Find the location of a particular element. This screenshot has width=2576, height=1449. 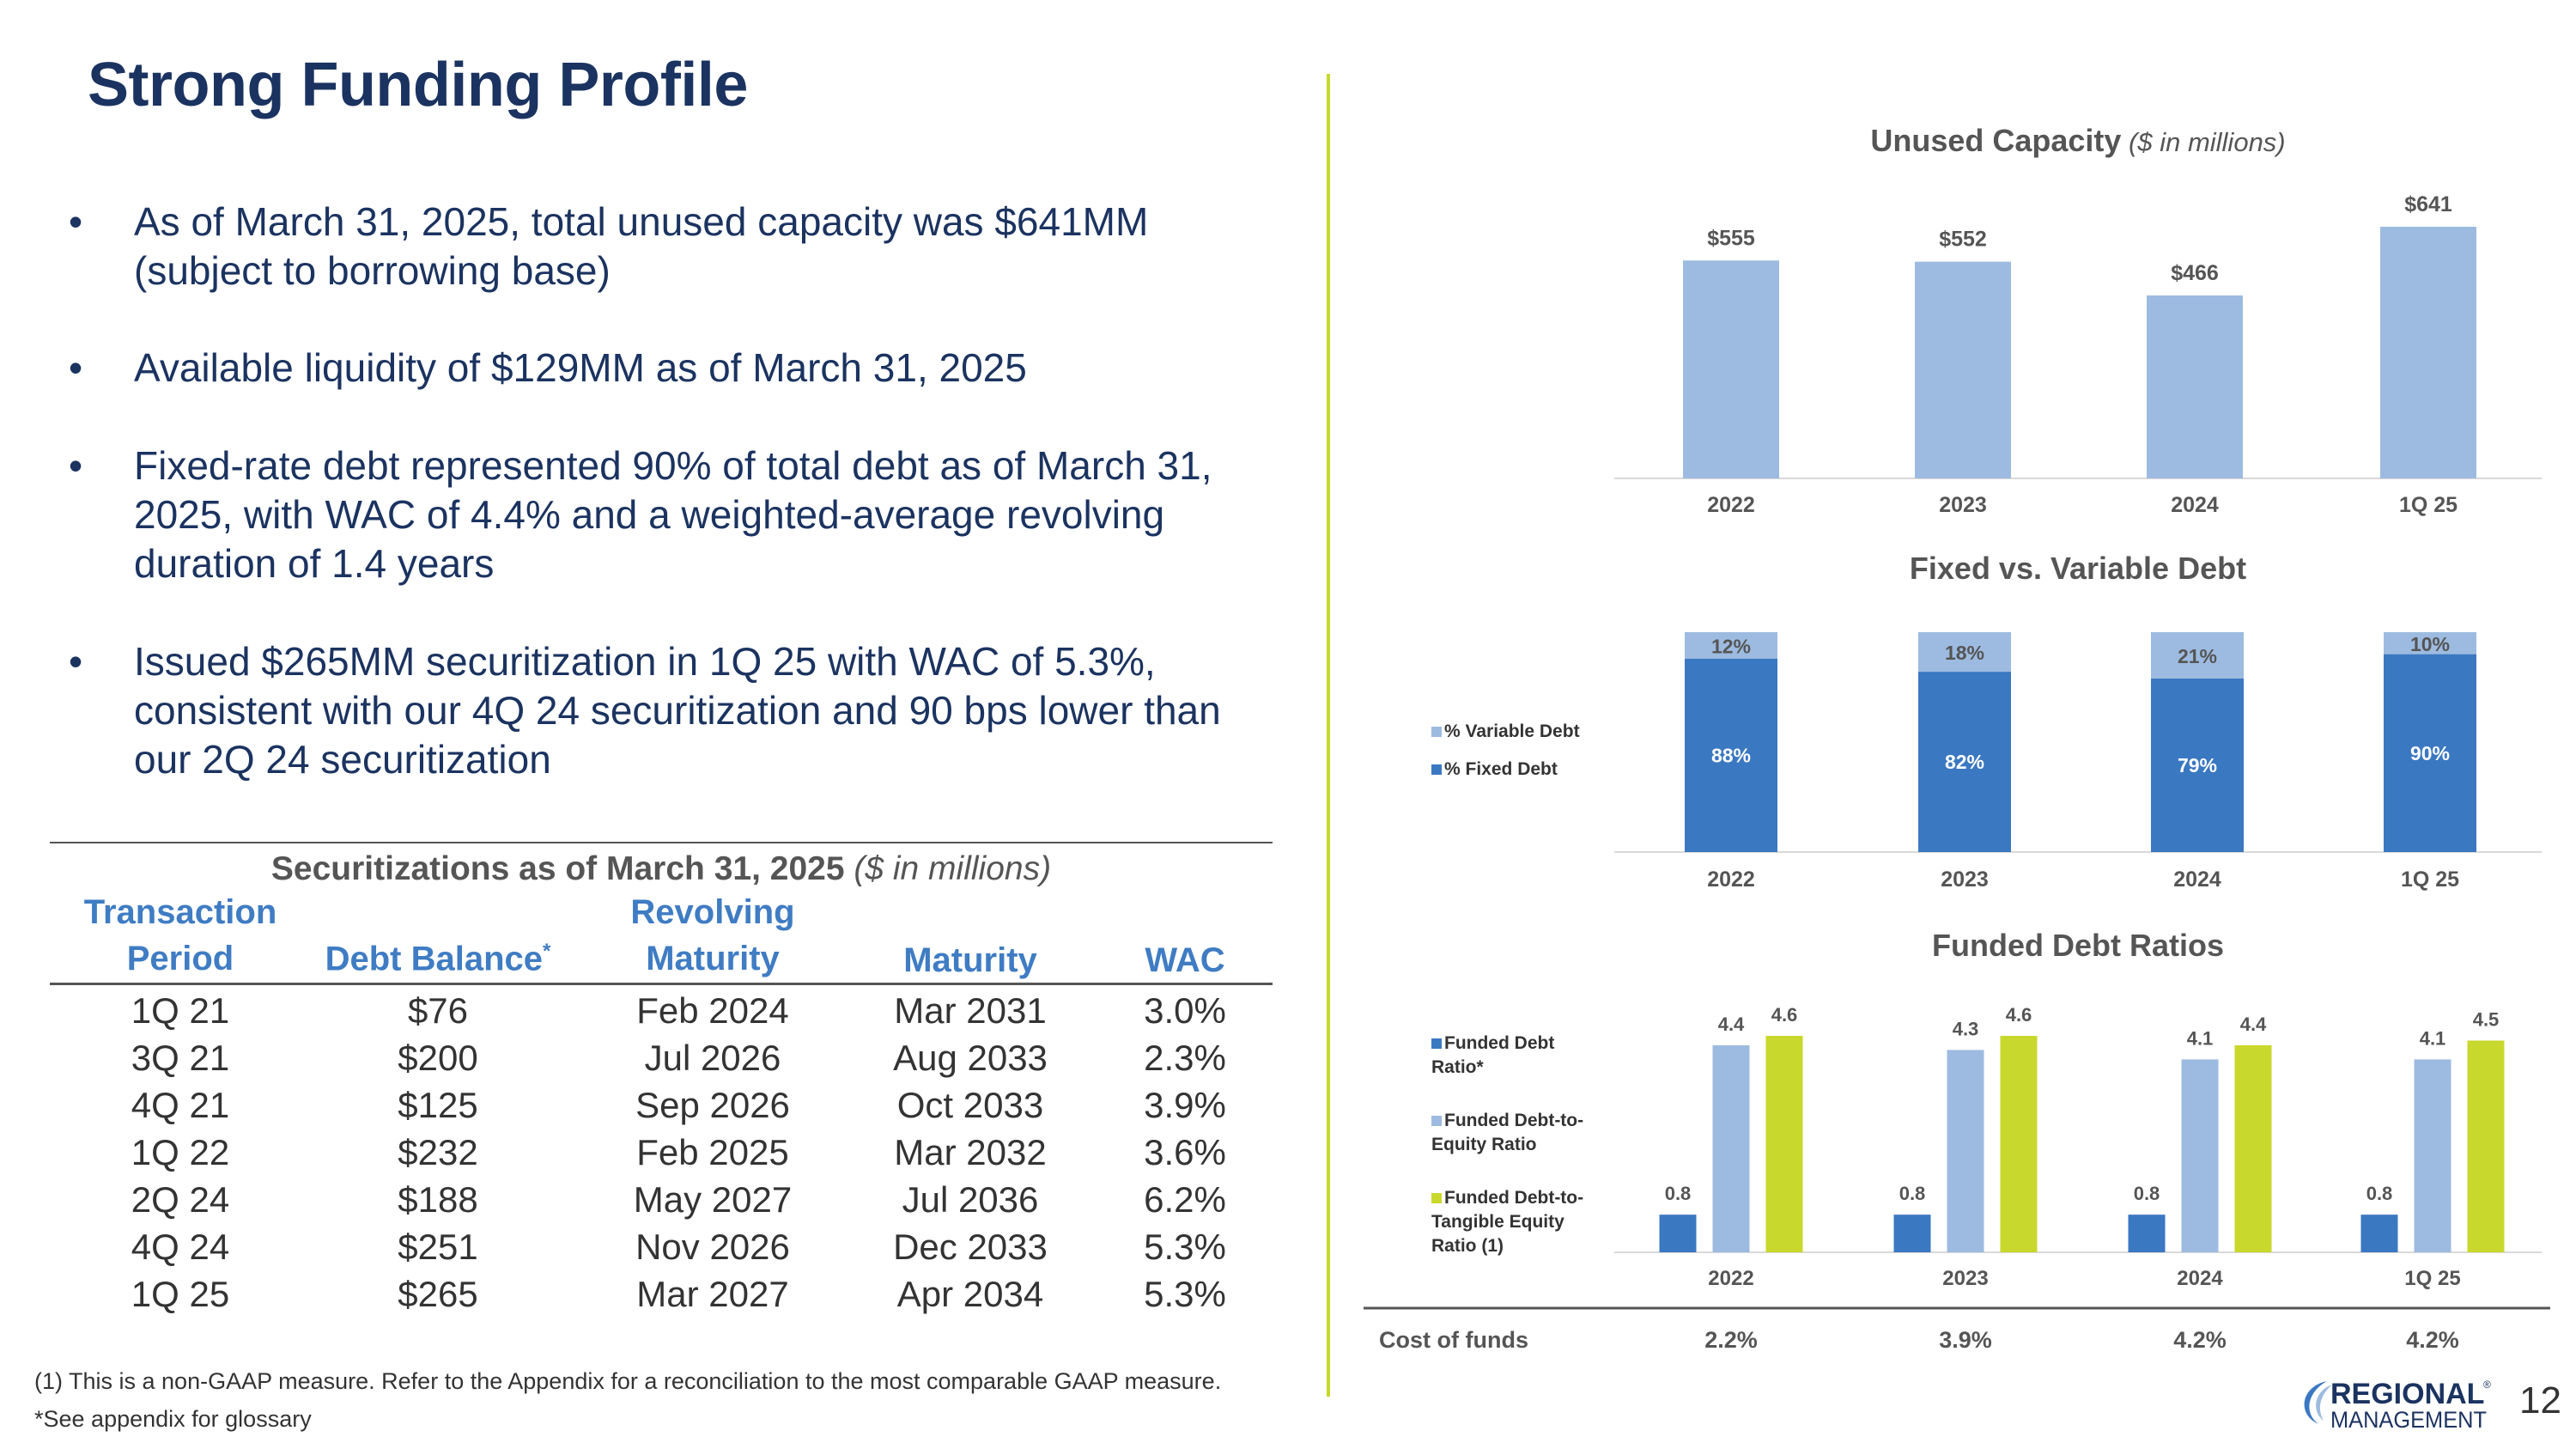

table-title-note: ($ in millions) is located at coordinates (953, 868).